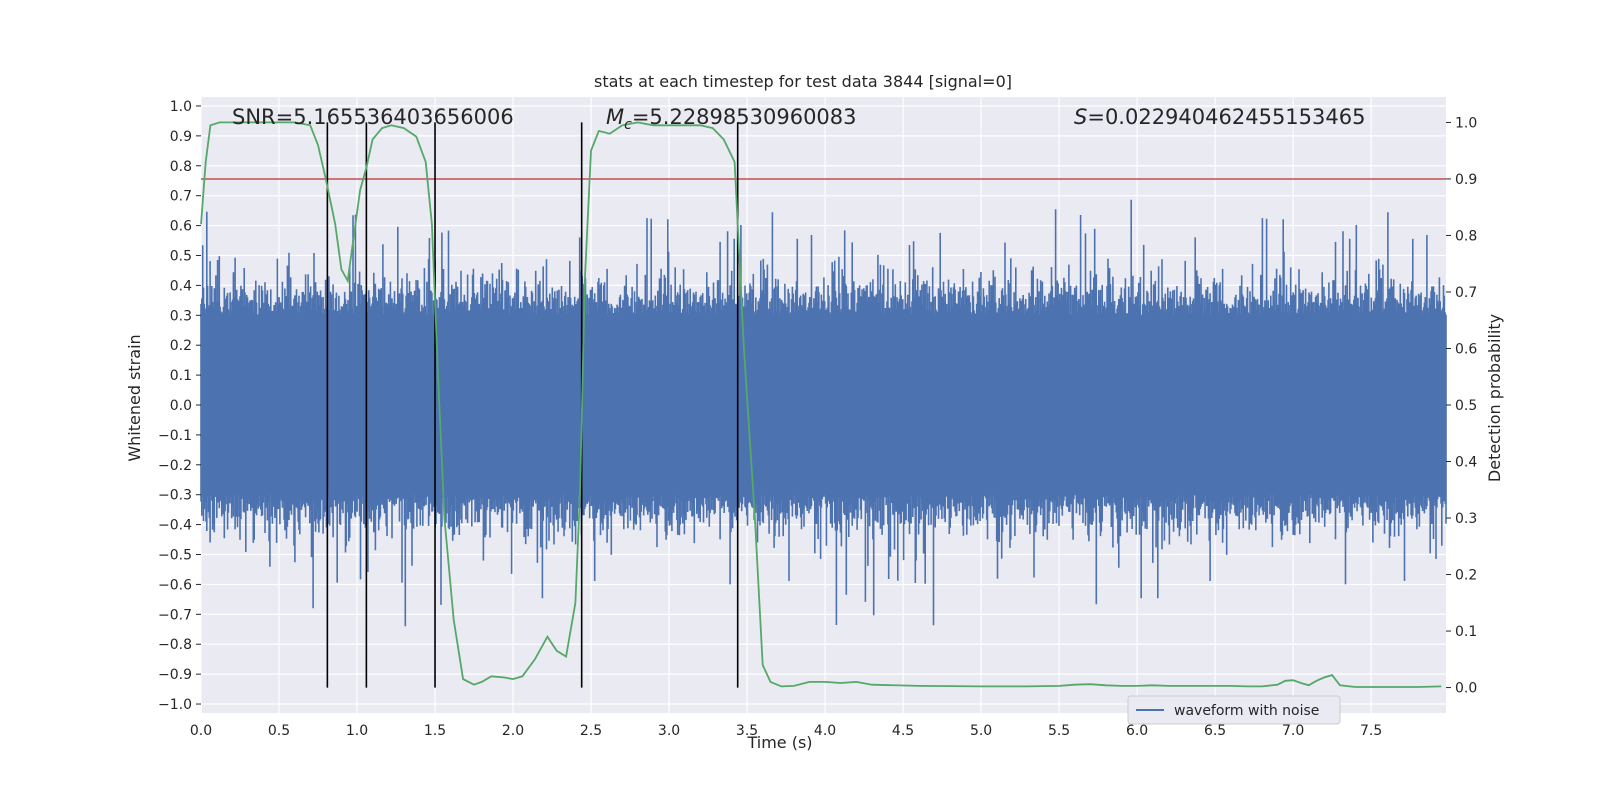  I want to click on y-tick-label: −0.2, so click(175, 466).